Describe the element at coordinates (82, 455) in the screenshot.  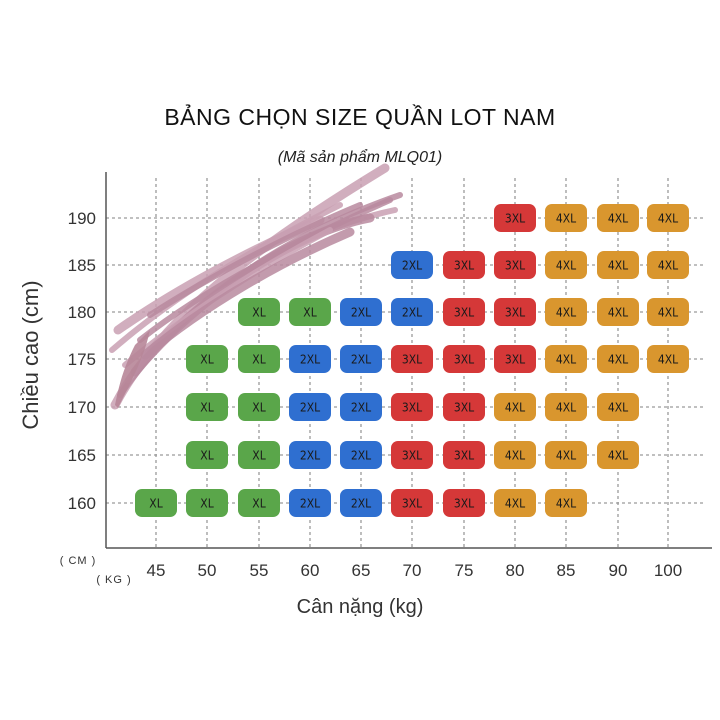
I see `y-tick-label: 165` at that location.